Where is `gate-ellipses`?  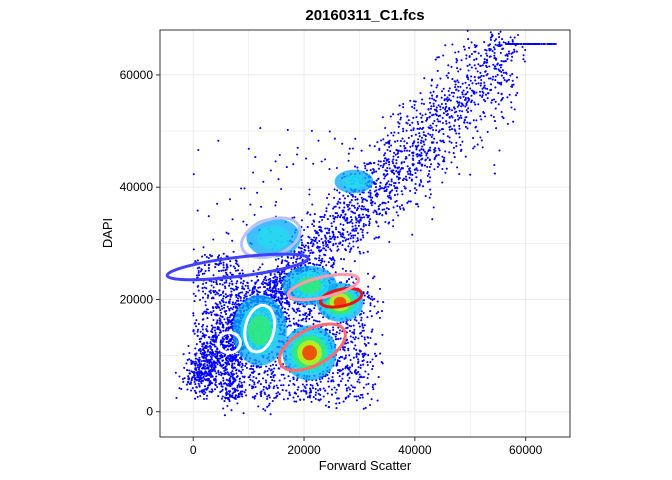
gate-ellipses is located at coordinates (264, 294).